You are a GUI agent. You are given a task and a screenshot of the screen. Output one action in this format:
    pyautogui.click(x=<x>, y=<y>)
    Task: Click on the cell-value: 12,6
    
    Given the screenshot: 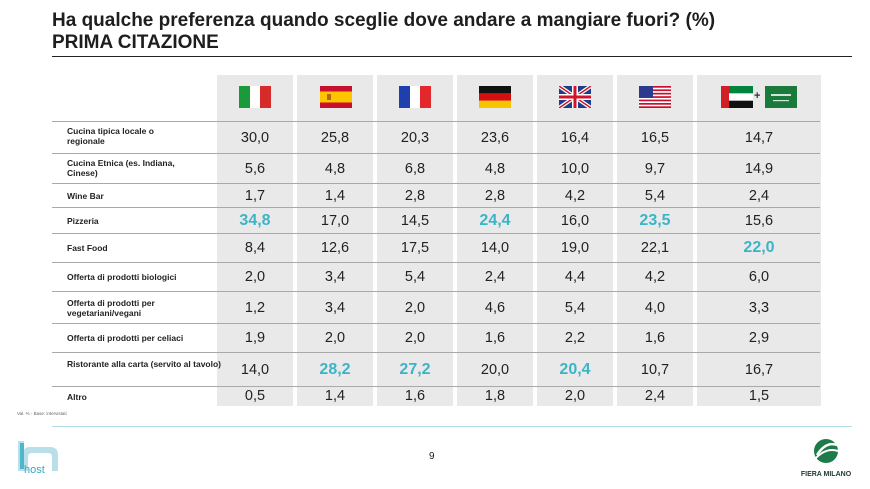 What is the action you would take?
    pyautogui.click(x=335, y=248)
    